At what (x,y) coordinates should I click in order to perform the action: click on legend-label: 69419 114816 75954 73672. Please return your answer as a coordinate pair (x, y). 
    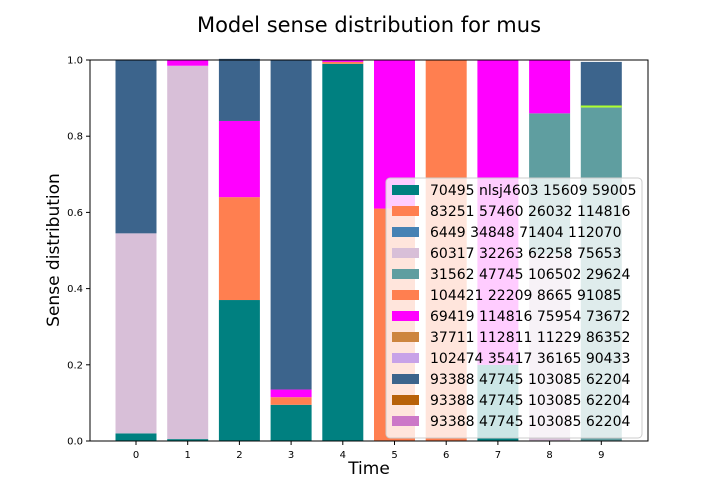
    Looking at the image, I should click on (530, 317).